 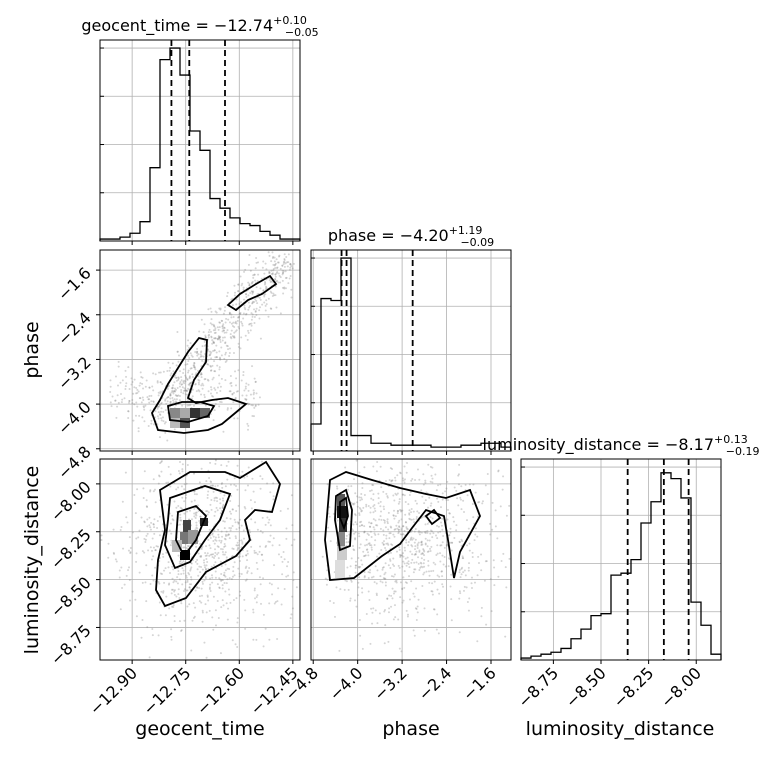 I want to click on y-tick-label-luminosity_distance: −8.50, so click(x=71, y=597).